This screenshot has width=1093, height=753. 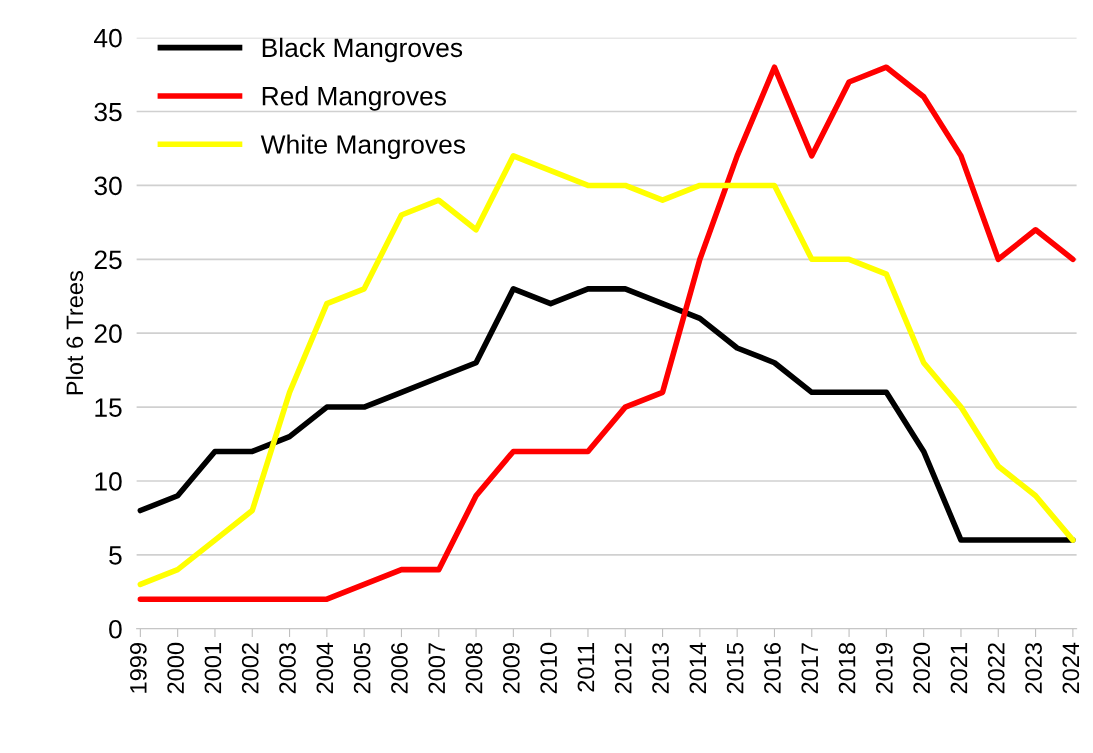 What do you see at coordinates (511, 668) in the screenshot?
I see `x-tick-label: 2009` at bounding box center [511, 668].